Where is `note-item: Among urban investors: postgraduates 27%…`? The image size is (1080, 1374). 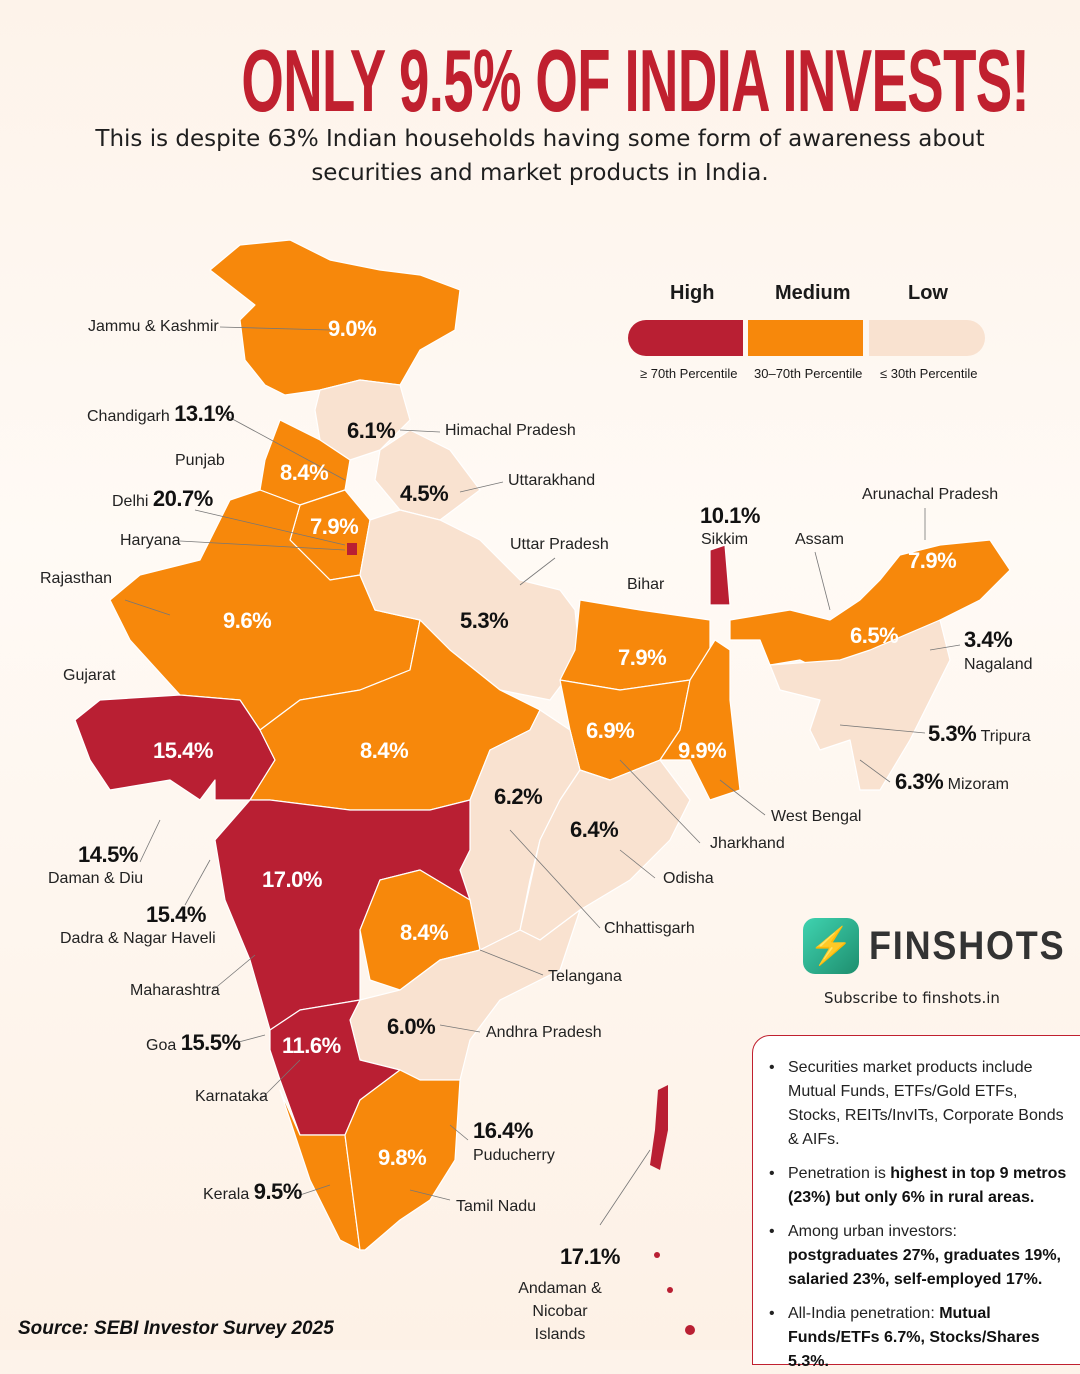 note-item: Among urban investors: postgraduates 27%… is located at coordinates (920, 1256).